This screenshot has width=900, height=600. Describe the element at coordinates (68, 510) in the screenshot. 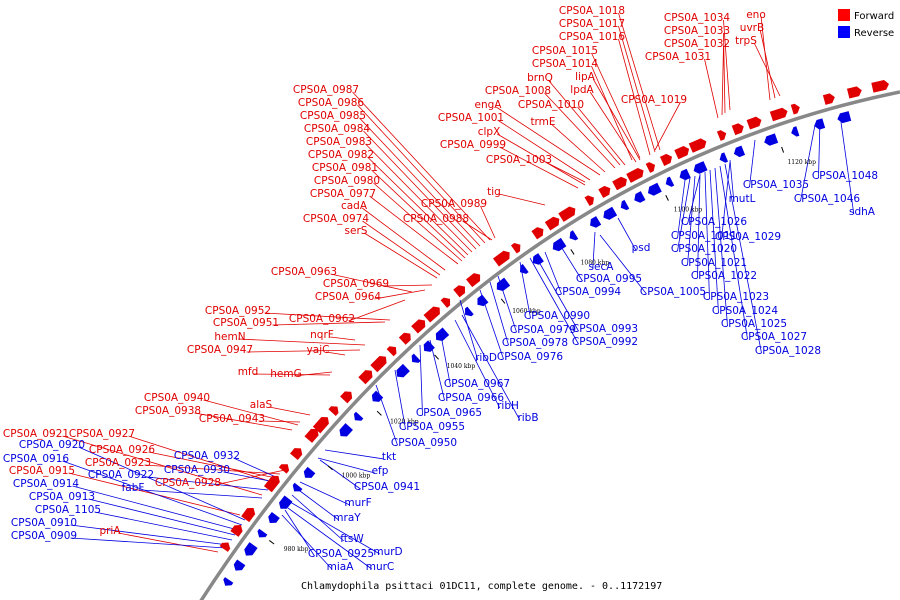

I see `gene-label: CPS0A_1105` at that location.